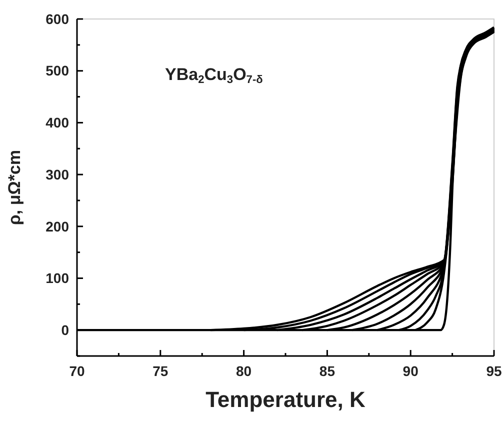  I want to click on x-axis-title: Temperature, K, so click(286, 399).